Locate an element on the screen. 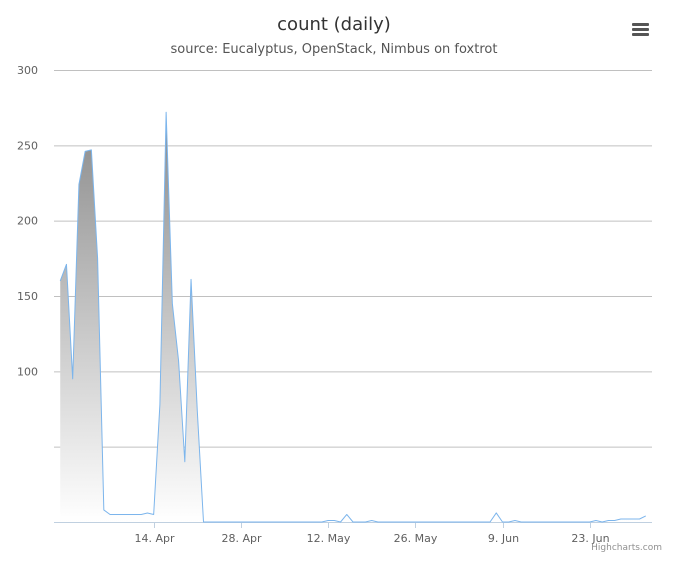  y-tick-label: 300 is located at coordinates (27, 70).